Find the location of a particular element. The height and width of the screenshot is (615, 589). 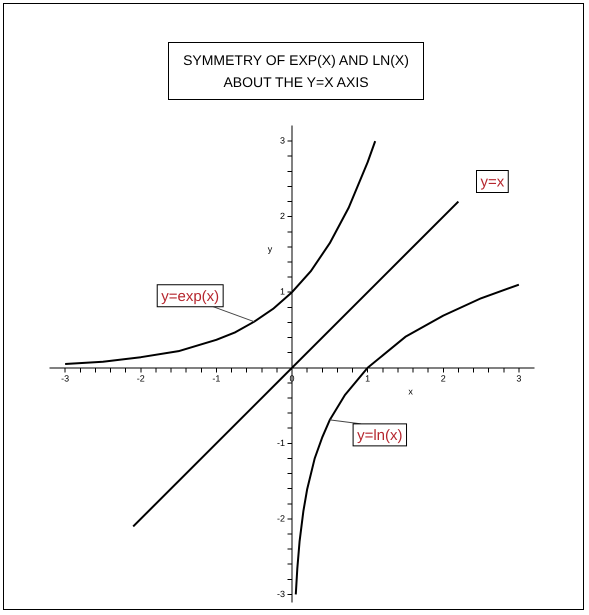

series-label: y=x is located at coordinates (492, 182).